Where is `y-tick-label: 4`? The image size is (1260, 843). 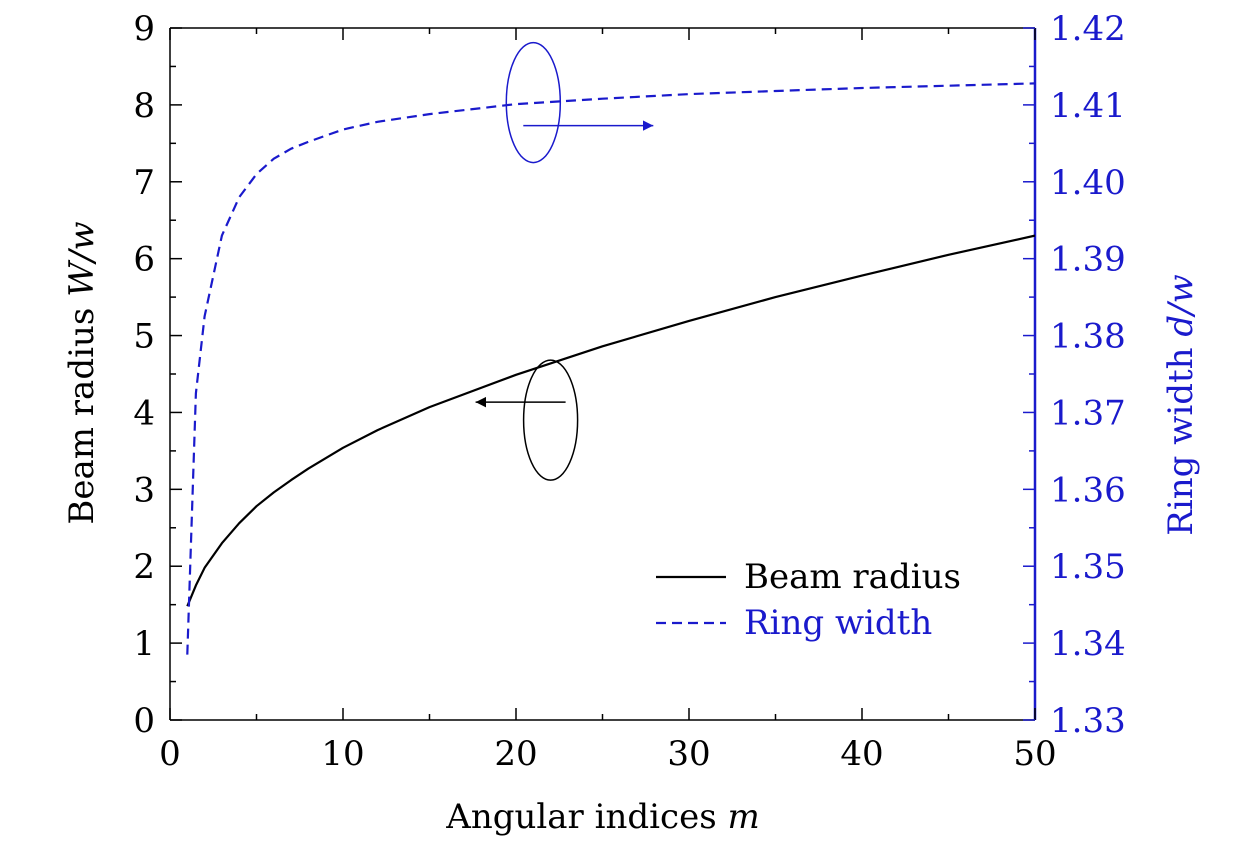 y-tick-label: 4 is located at coordinates (144, 413).